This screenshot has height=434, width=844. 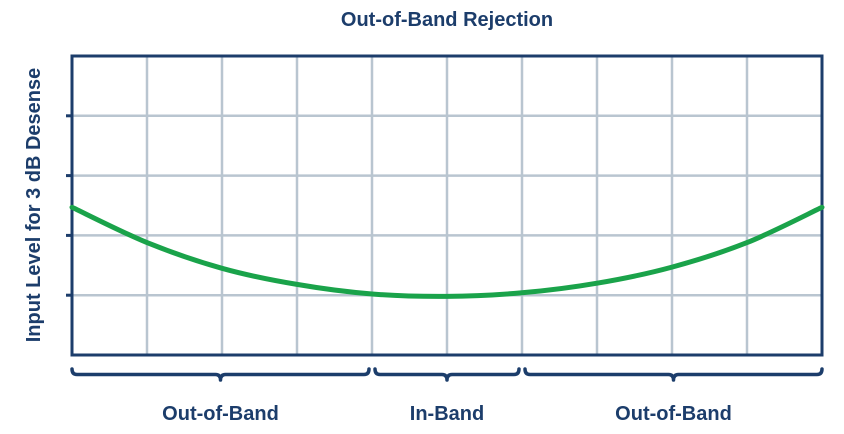 What do you see at coordinates (447, 414) in the screenshot?
I see `band-label: In-Band` at bounding box center [447, 414].